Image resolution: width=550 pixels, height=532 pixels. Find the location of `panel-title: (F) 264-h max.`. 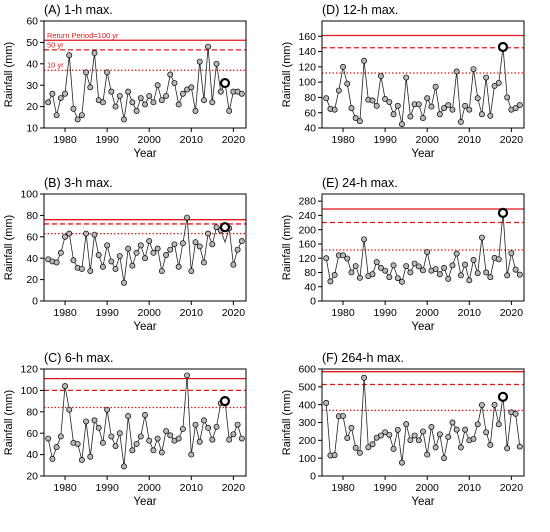

panel-title: (F) 264-h max. is located at coordinates (363, 358).